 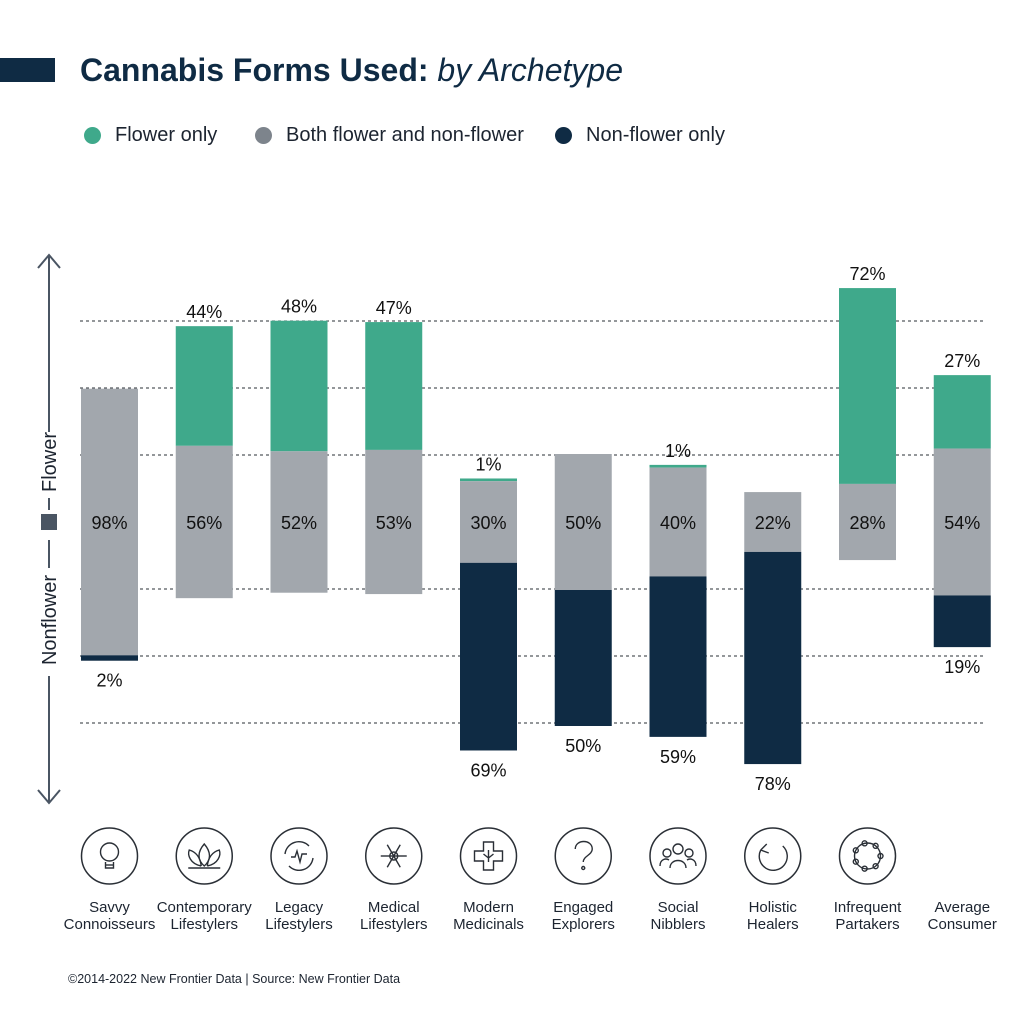 What do you see at coordinates (655, 135) in the screenshot?
I see `legend-label-non-flower-only: Non-flower only` at bounding box center [655, 135].